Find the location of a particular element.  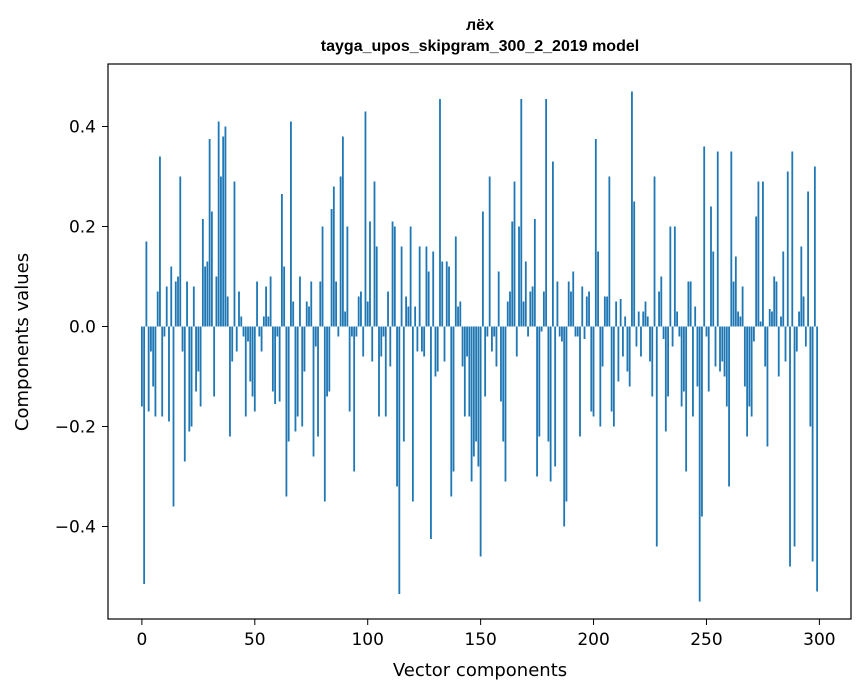

y-tick-label: 0.2 is located at coordinates (82, 228).